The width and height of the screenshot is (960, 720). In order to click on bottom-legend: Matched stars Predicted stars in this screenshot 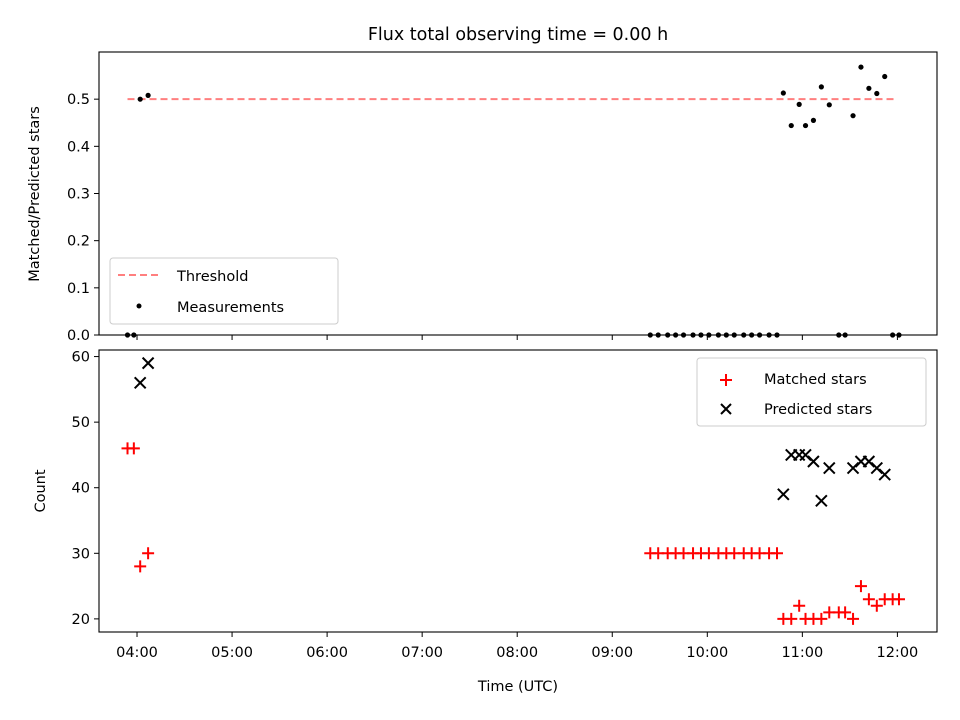, I will do `click(811, 392)`.